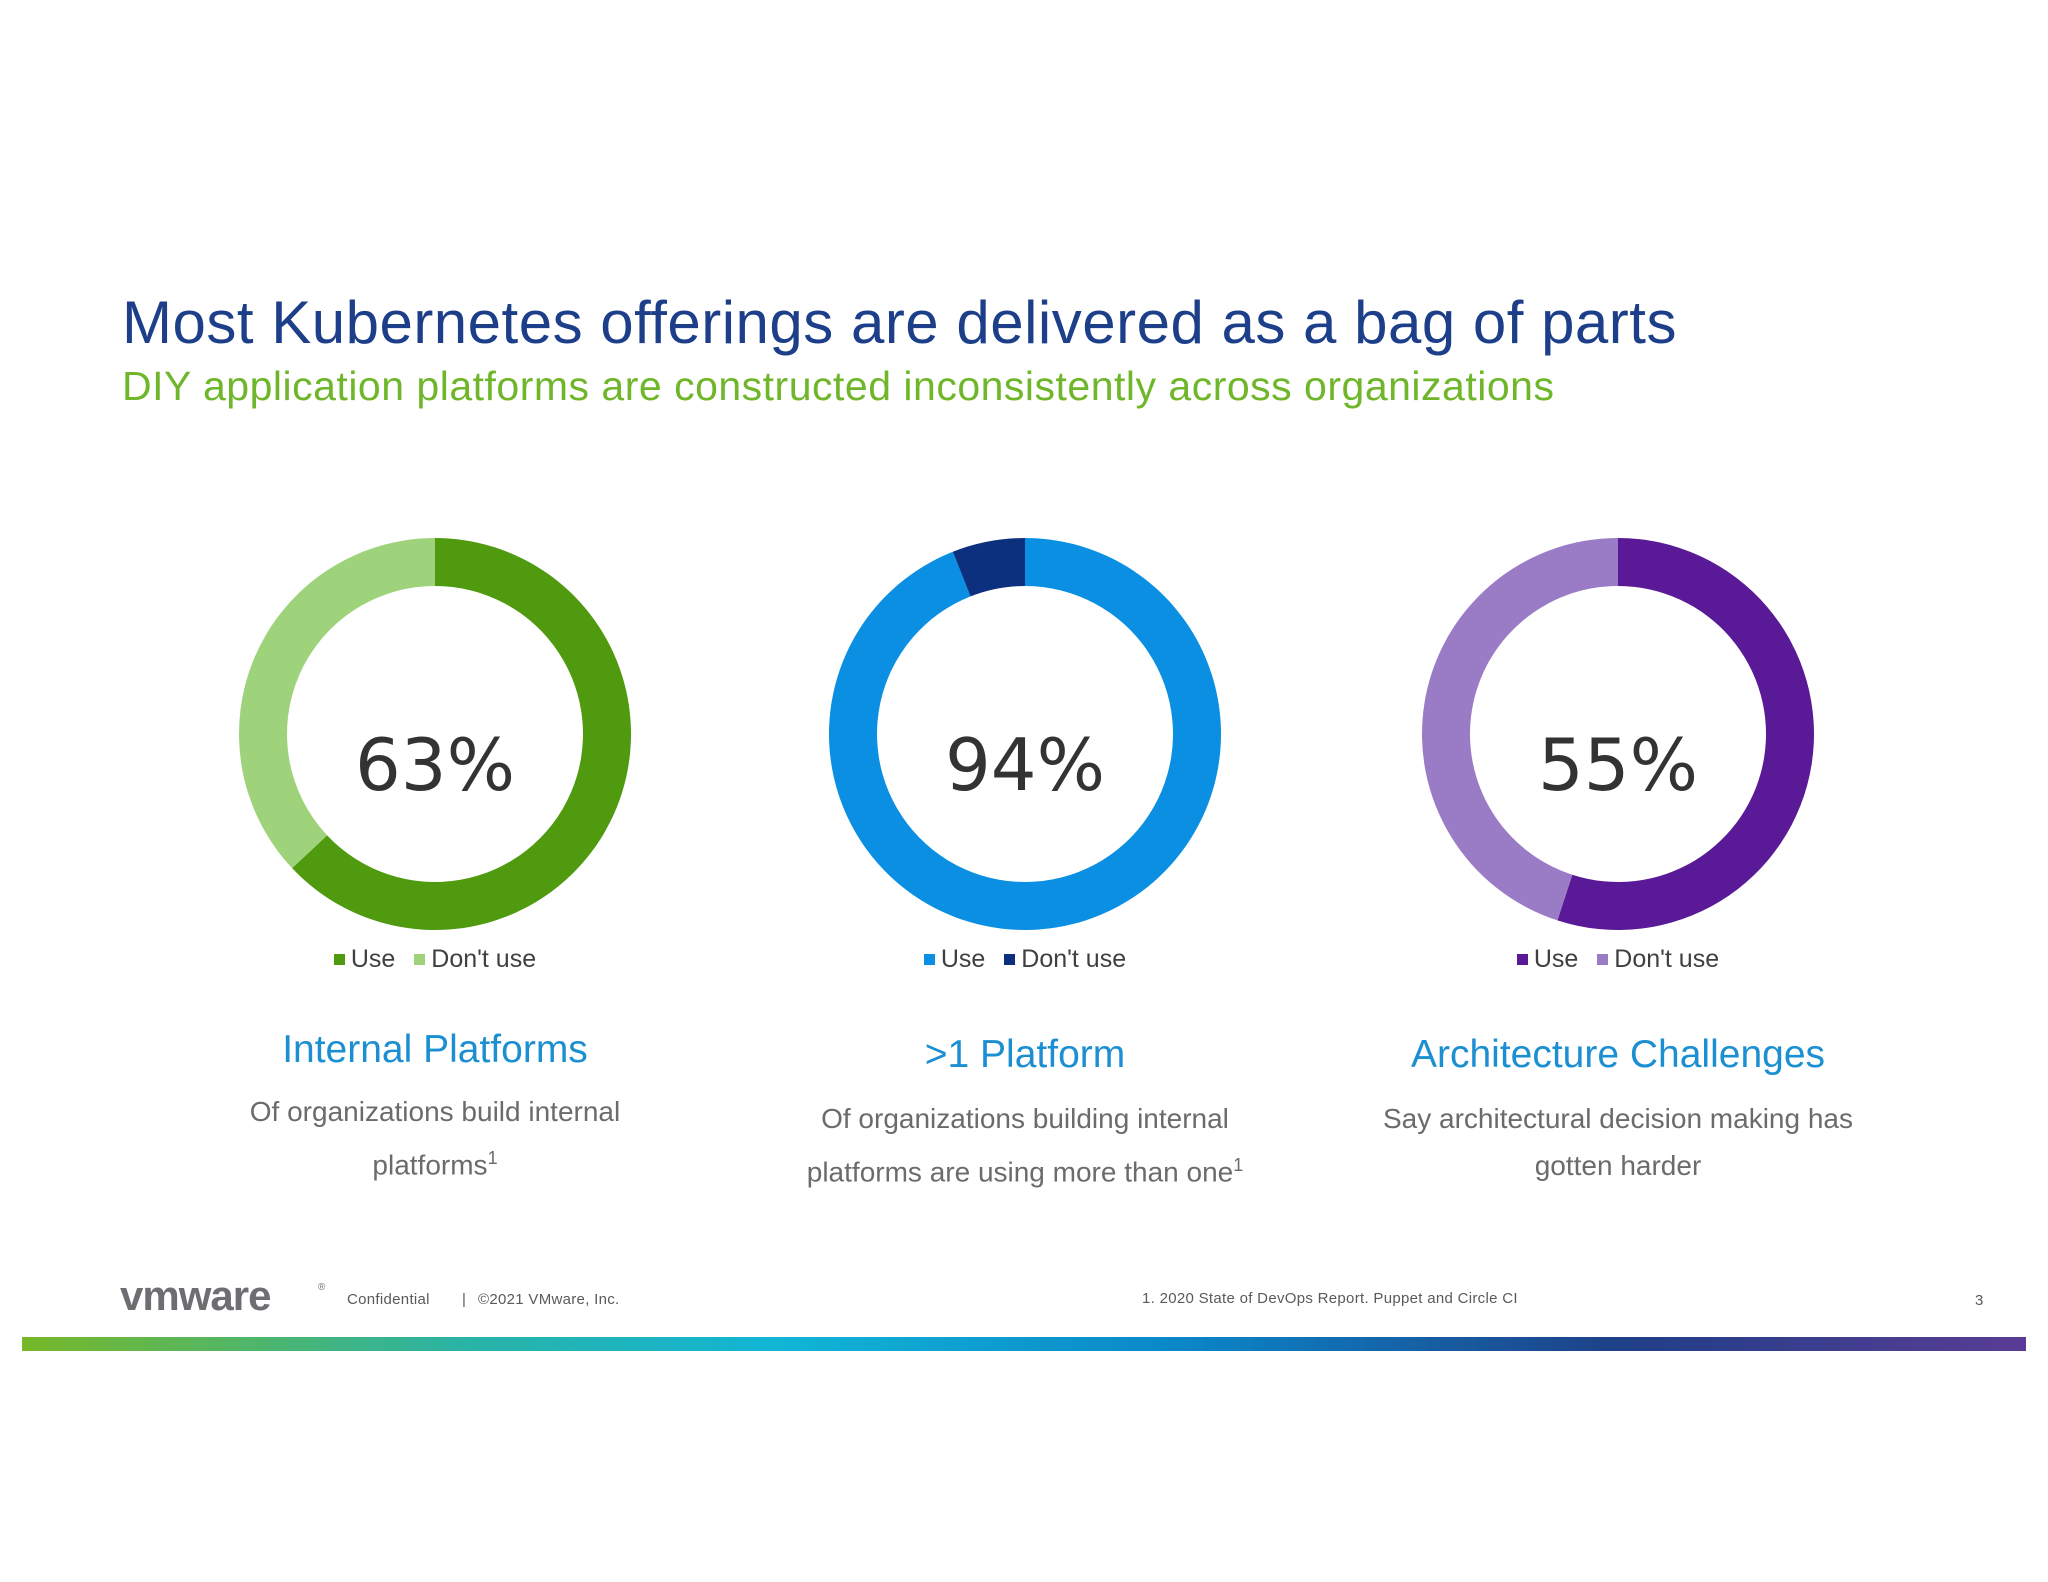  What do you see at coordinates (322, 1287) in the screenshot?
I see `logo-registered-mark: ®` at bounding box center [322, 1287].